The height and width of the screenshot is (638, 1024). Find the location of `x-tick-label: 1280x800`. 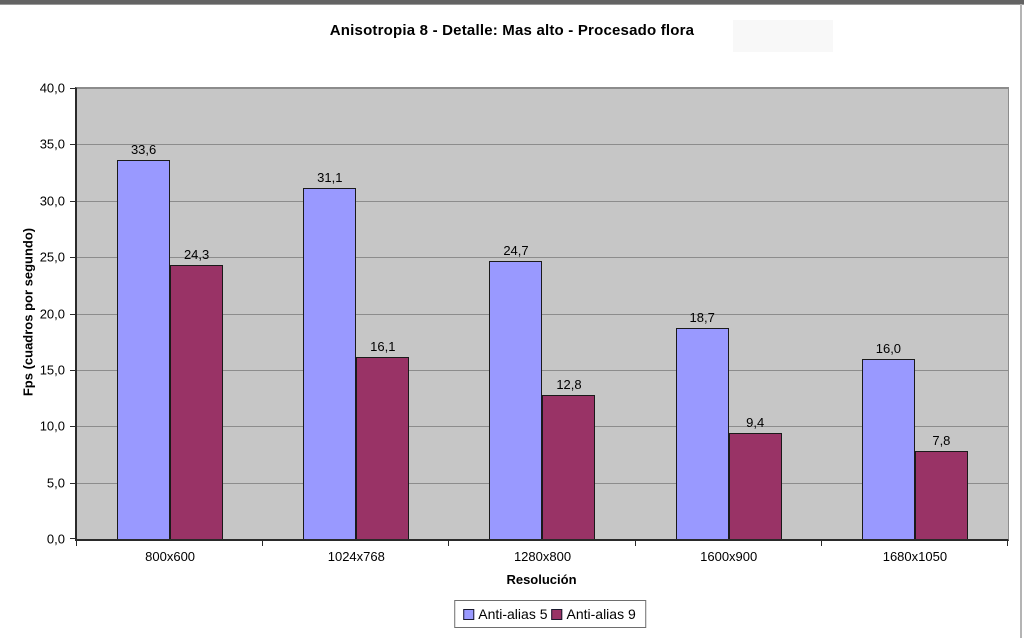

x-tick-label: 1280x800 is located at coordinates (542, 556).